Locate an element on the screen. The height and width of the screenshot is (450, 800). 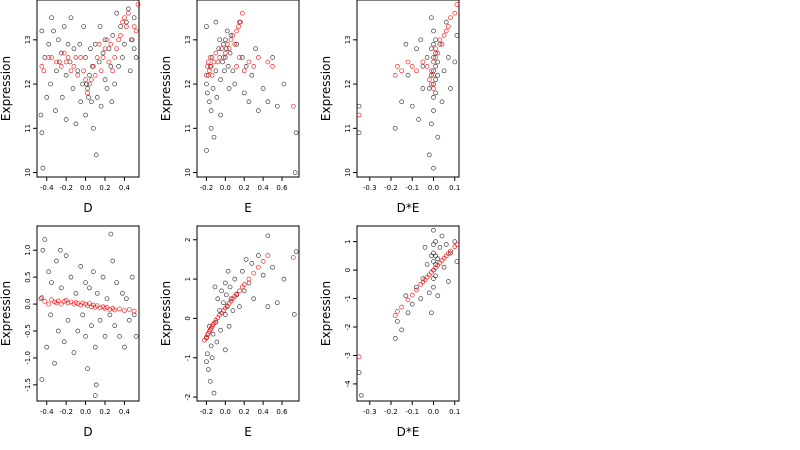
x-tick-label: 0.1 is located at coordinates (454, 188).